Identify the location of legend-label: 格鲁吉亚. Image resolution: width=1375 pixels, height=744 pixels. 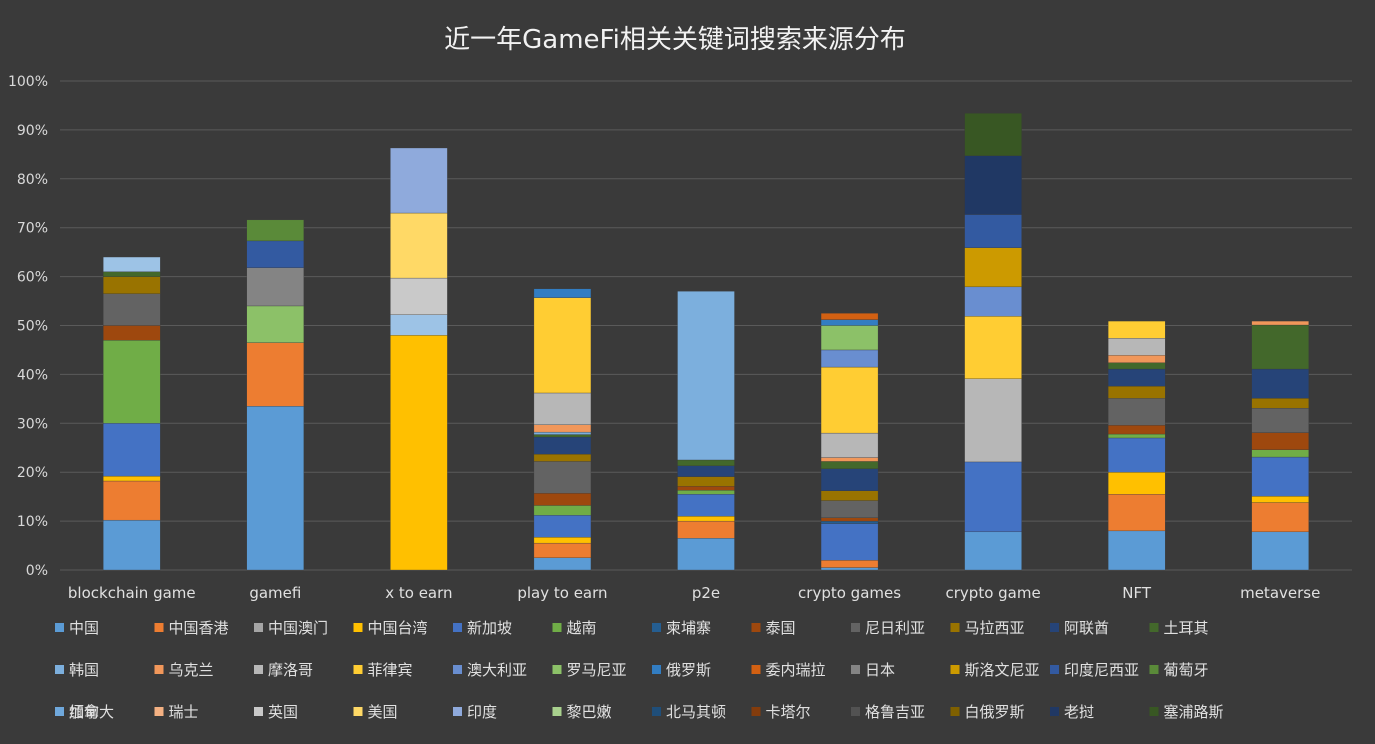
(895, 712).